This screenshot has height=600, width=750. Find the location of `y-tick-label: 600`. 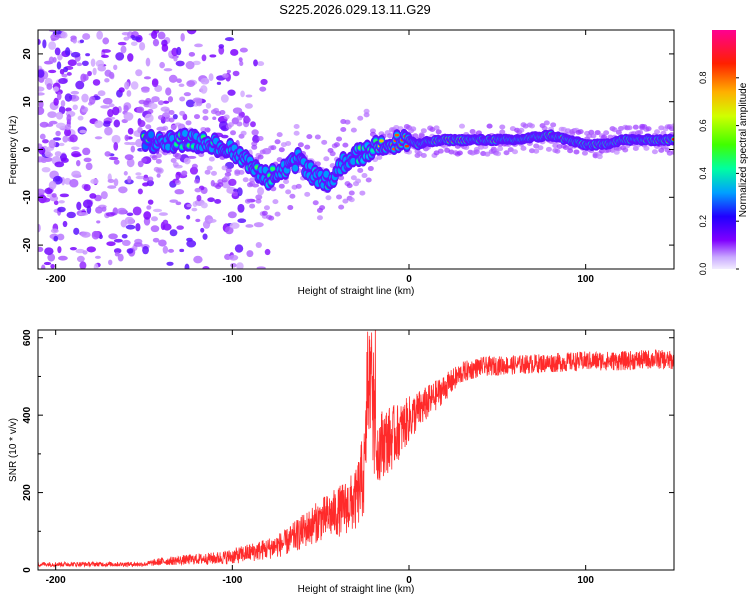

y-tick-label: 600 is located at coordinates (27, 337).